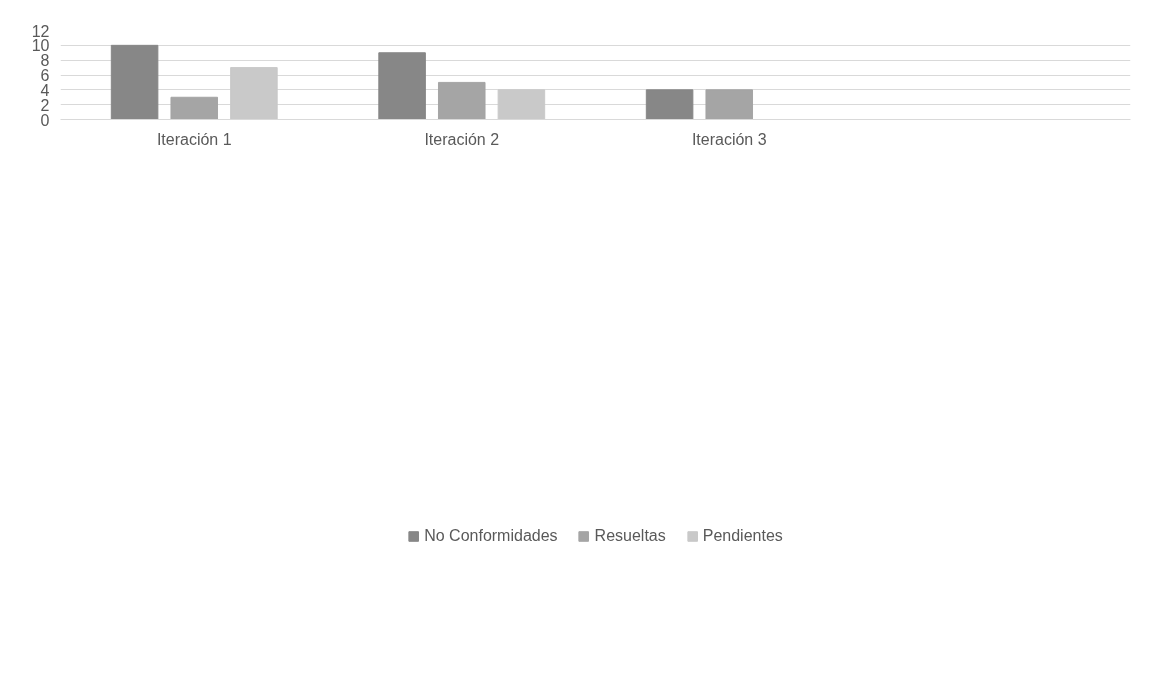 The width and height of the screenshot is (1154, 675). What do you see at coordinates (194, 139) in the screenshot?
I see `x-tick-label: Iteración 1` at bounding box center [194, 139].